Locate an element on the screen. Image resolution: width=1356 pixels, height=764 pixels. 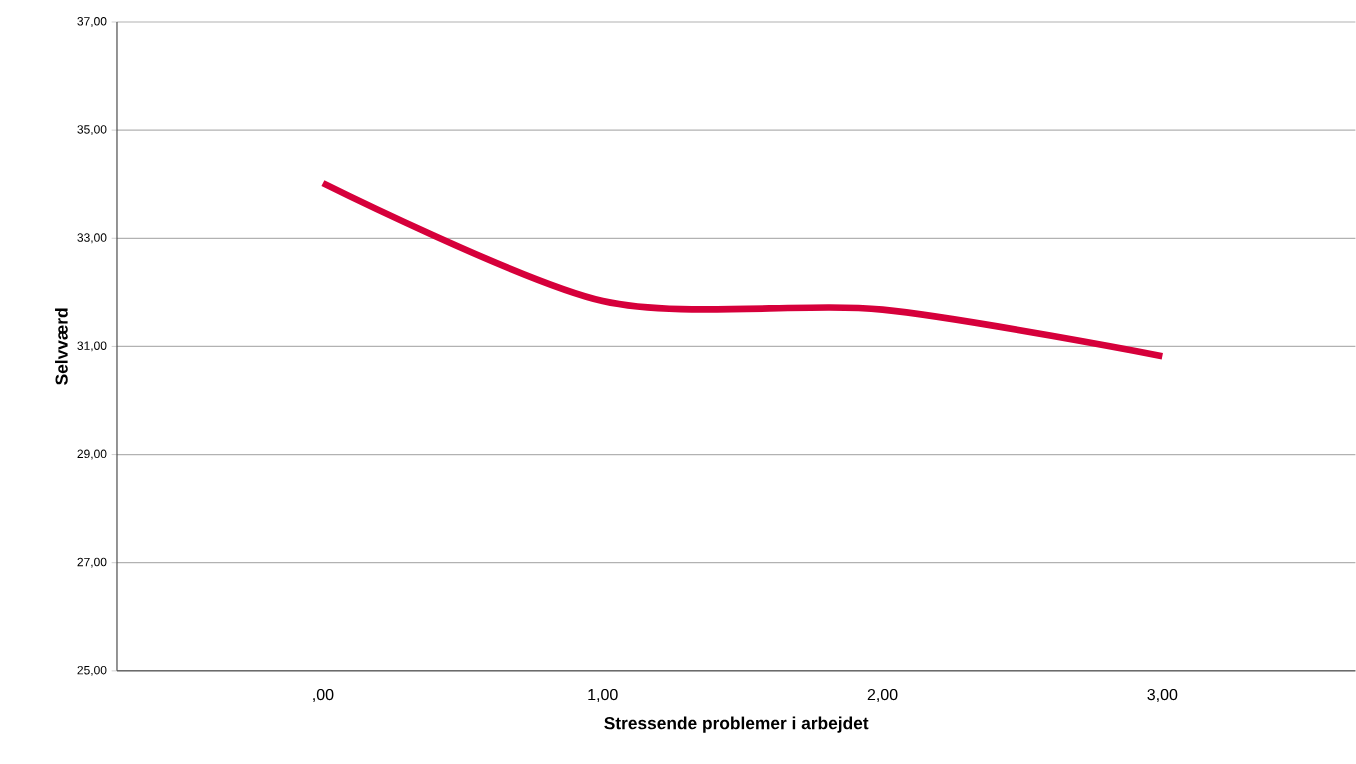
y-tick-label: 35,00 is located at coordinates (92, 130).